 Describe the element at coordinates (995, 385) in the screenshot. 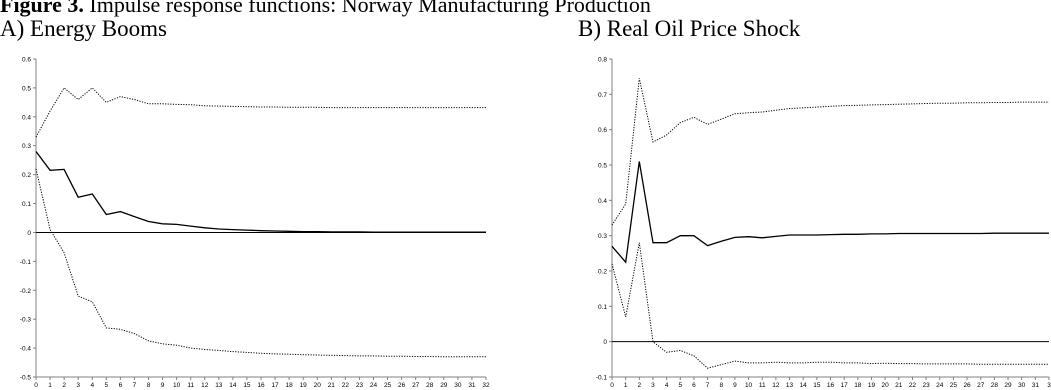

I see `panel-b-x-tick-label: 28` at that location.